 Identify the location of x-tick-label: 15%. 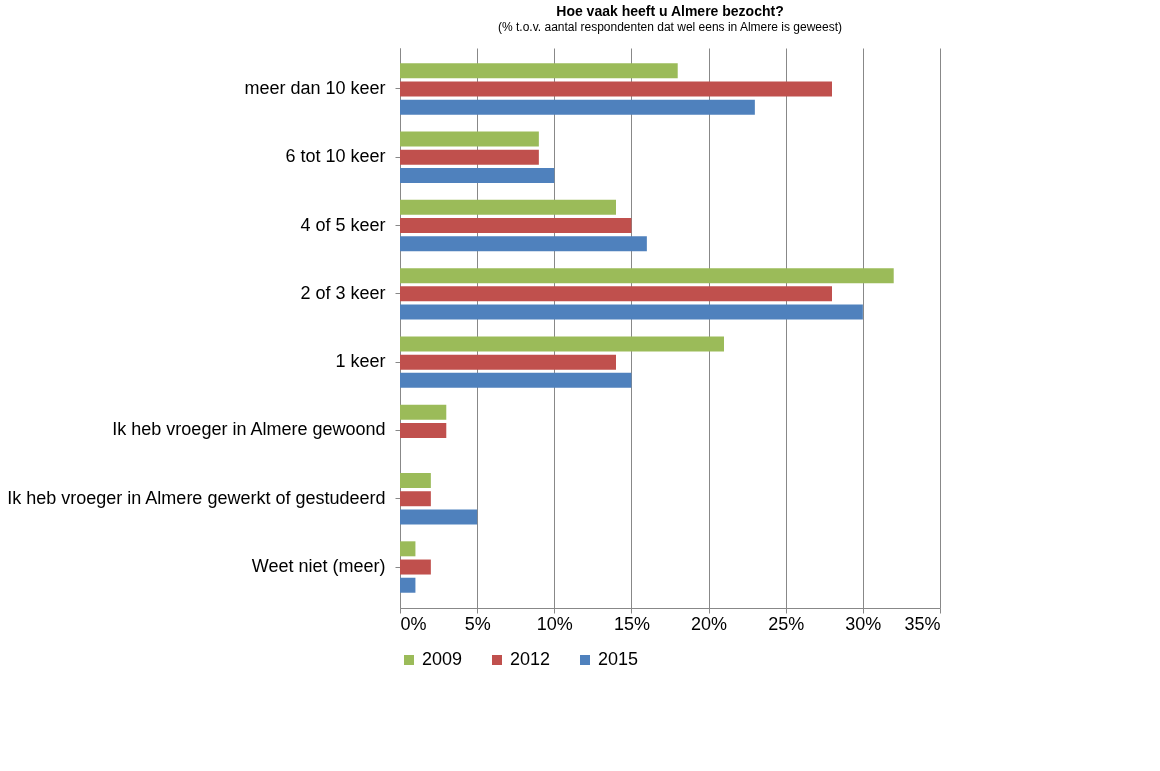
(631, 623).